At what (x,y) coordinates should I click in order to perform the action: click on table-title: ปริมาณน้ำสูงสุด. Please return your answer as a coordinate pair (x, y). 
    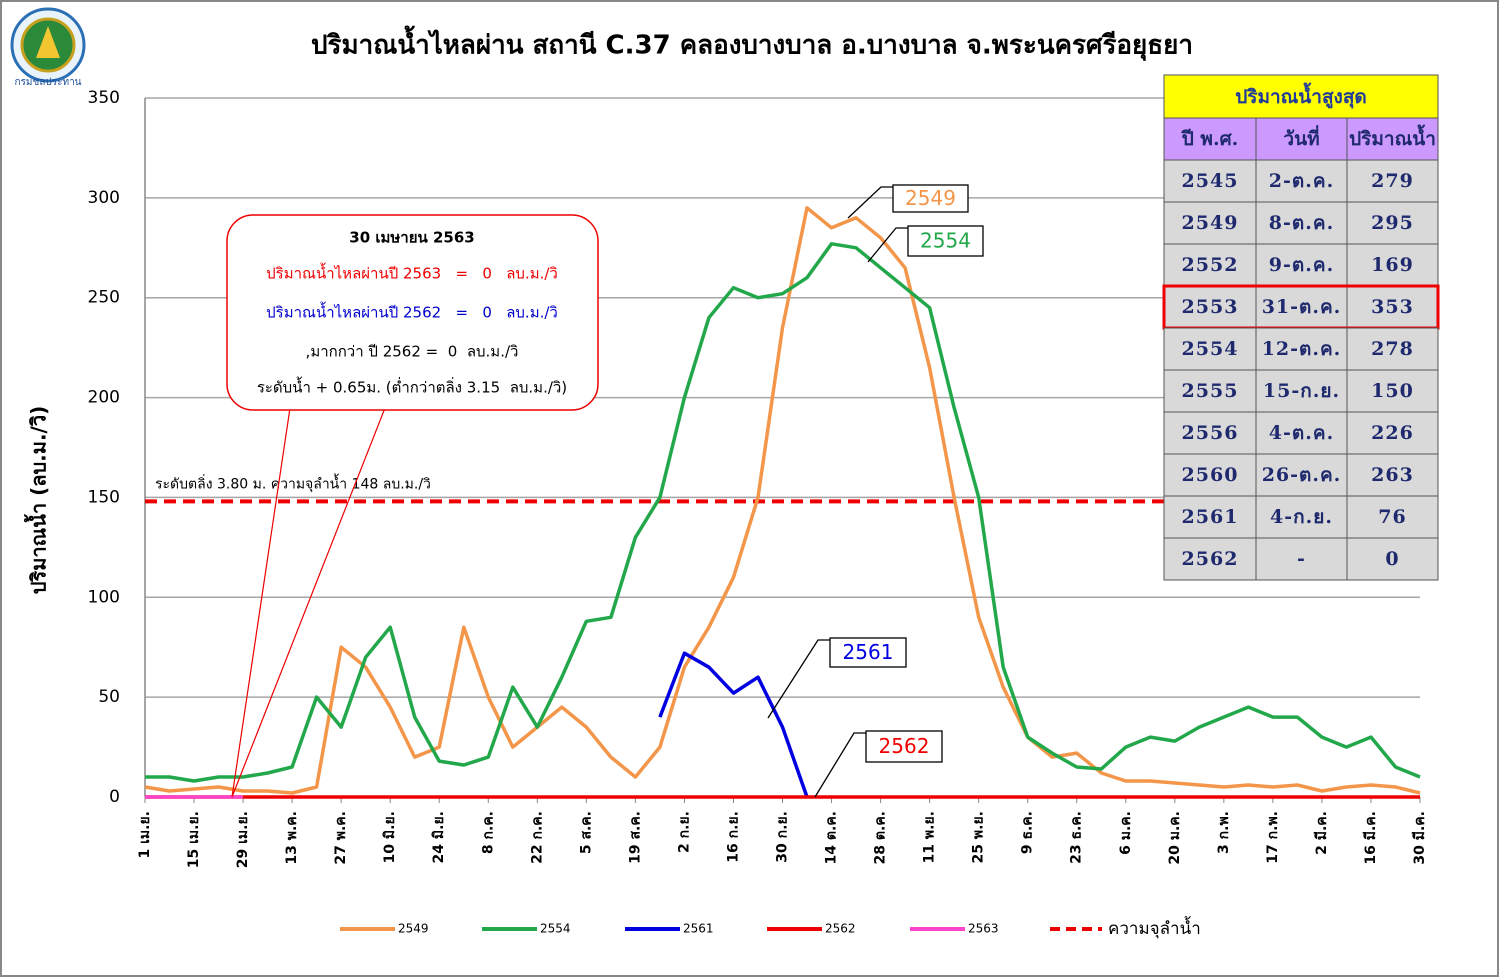
    Looking at the image, I should click on (1301, 95).